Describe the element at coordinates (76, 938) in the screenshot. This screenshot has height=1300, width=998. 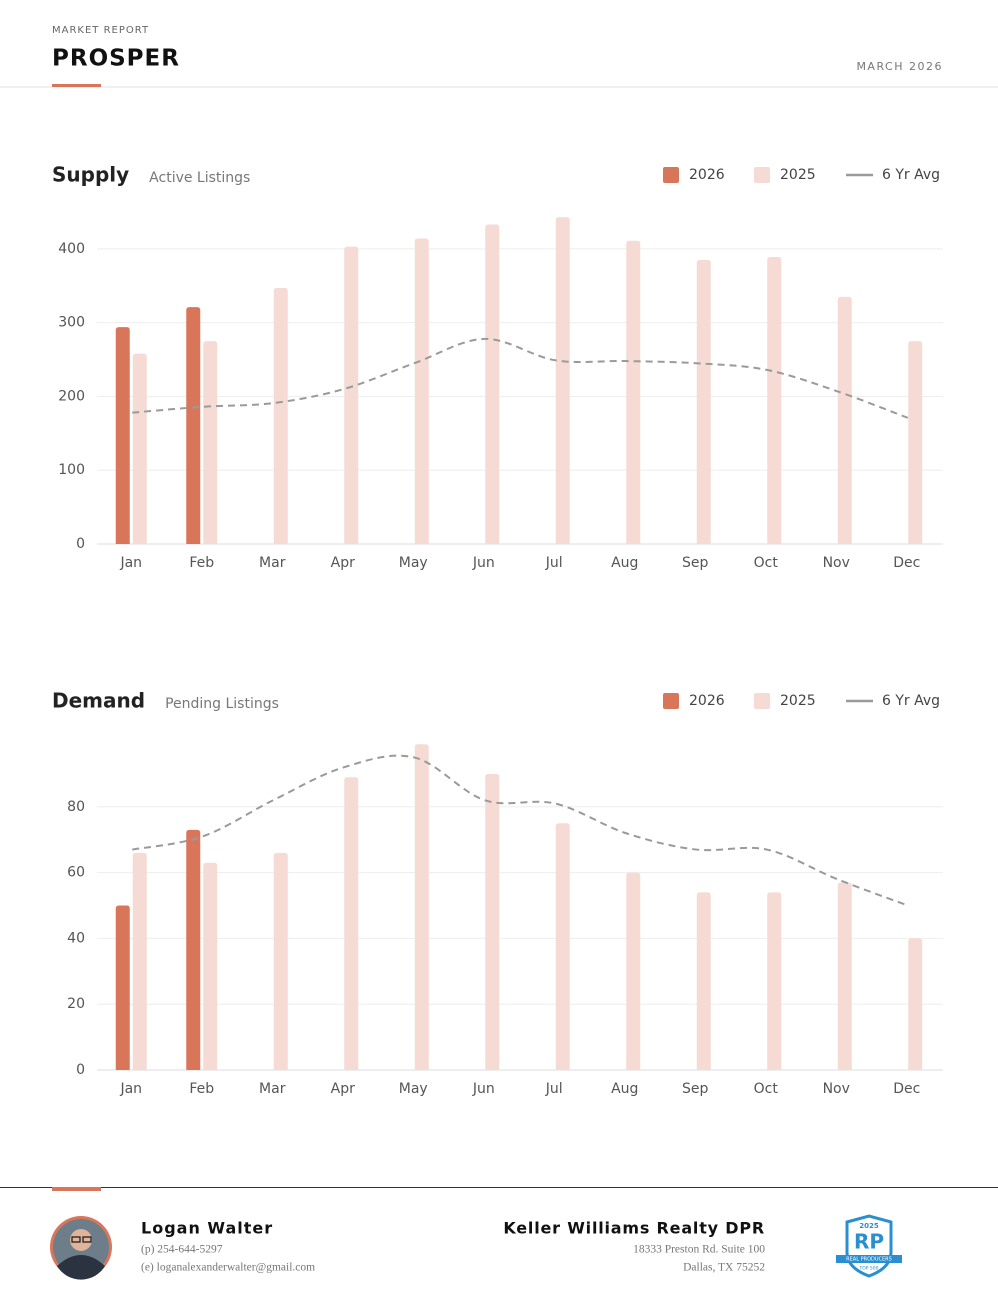
I see `y-tick-label: 40` at that location.